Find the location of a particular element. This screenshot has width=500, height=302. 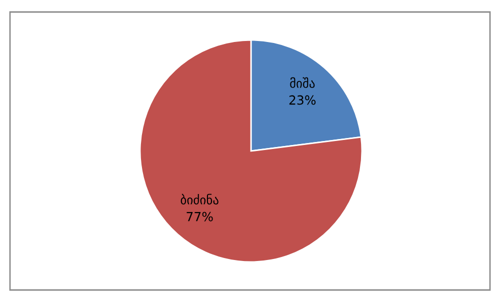

slice-label: ბიძინა is located at coordinates (199, 199).